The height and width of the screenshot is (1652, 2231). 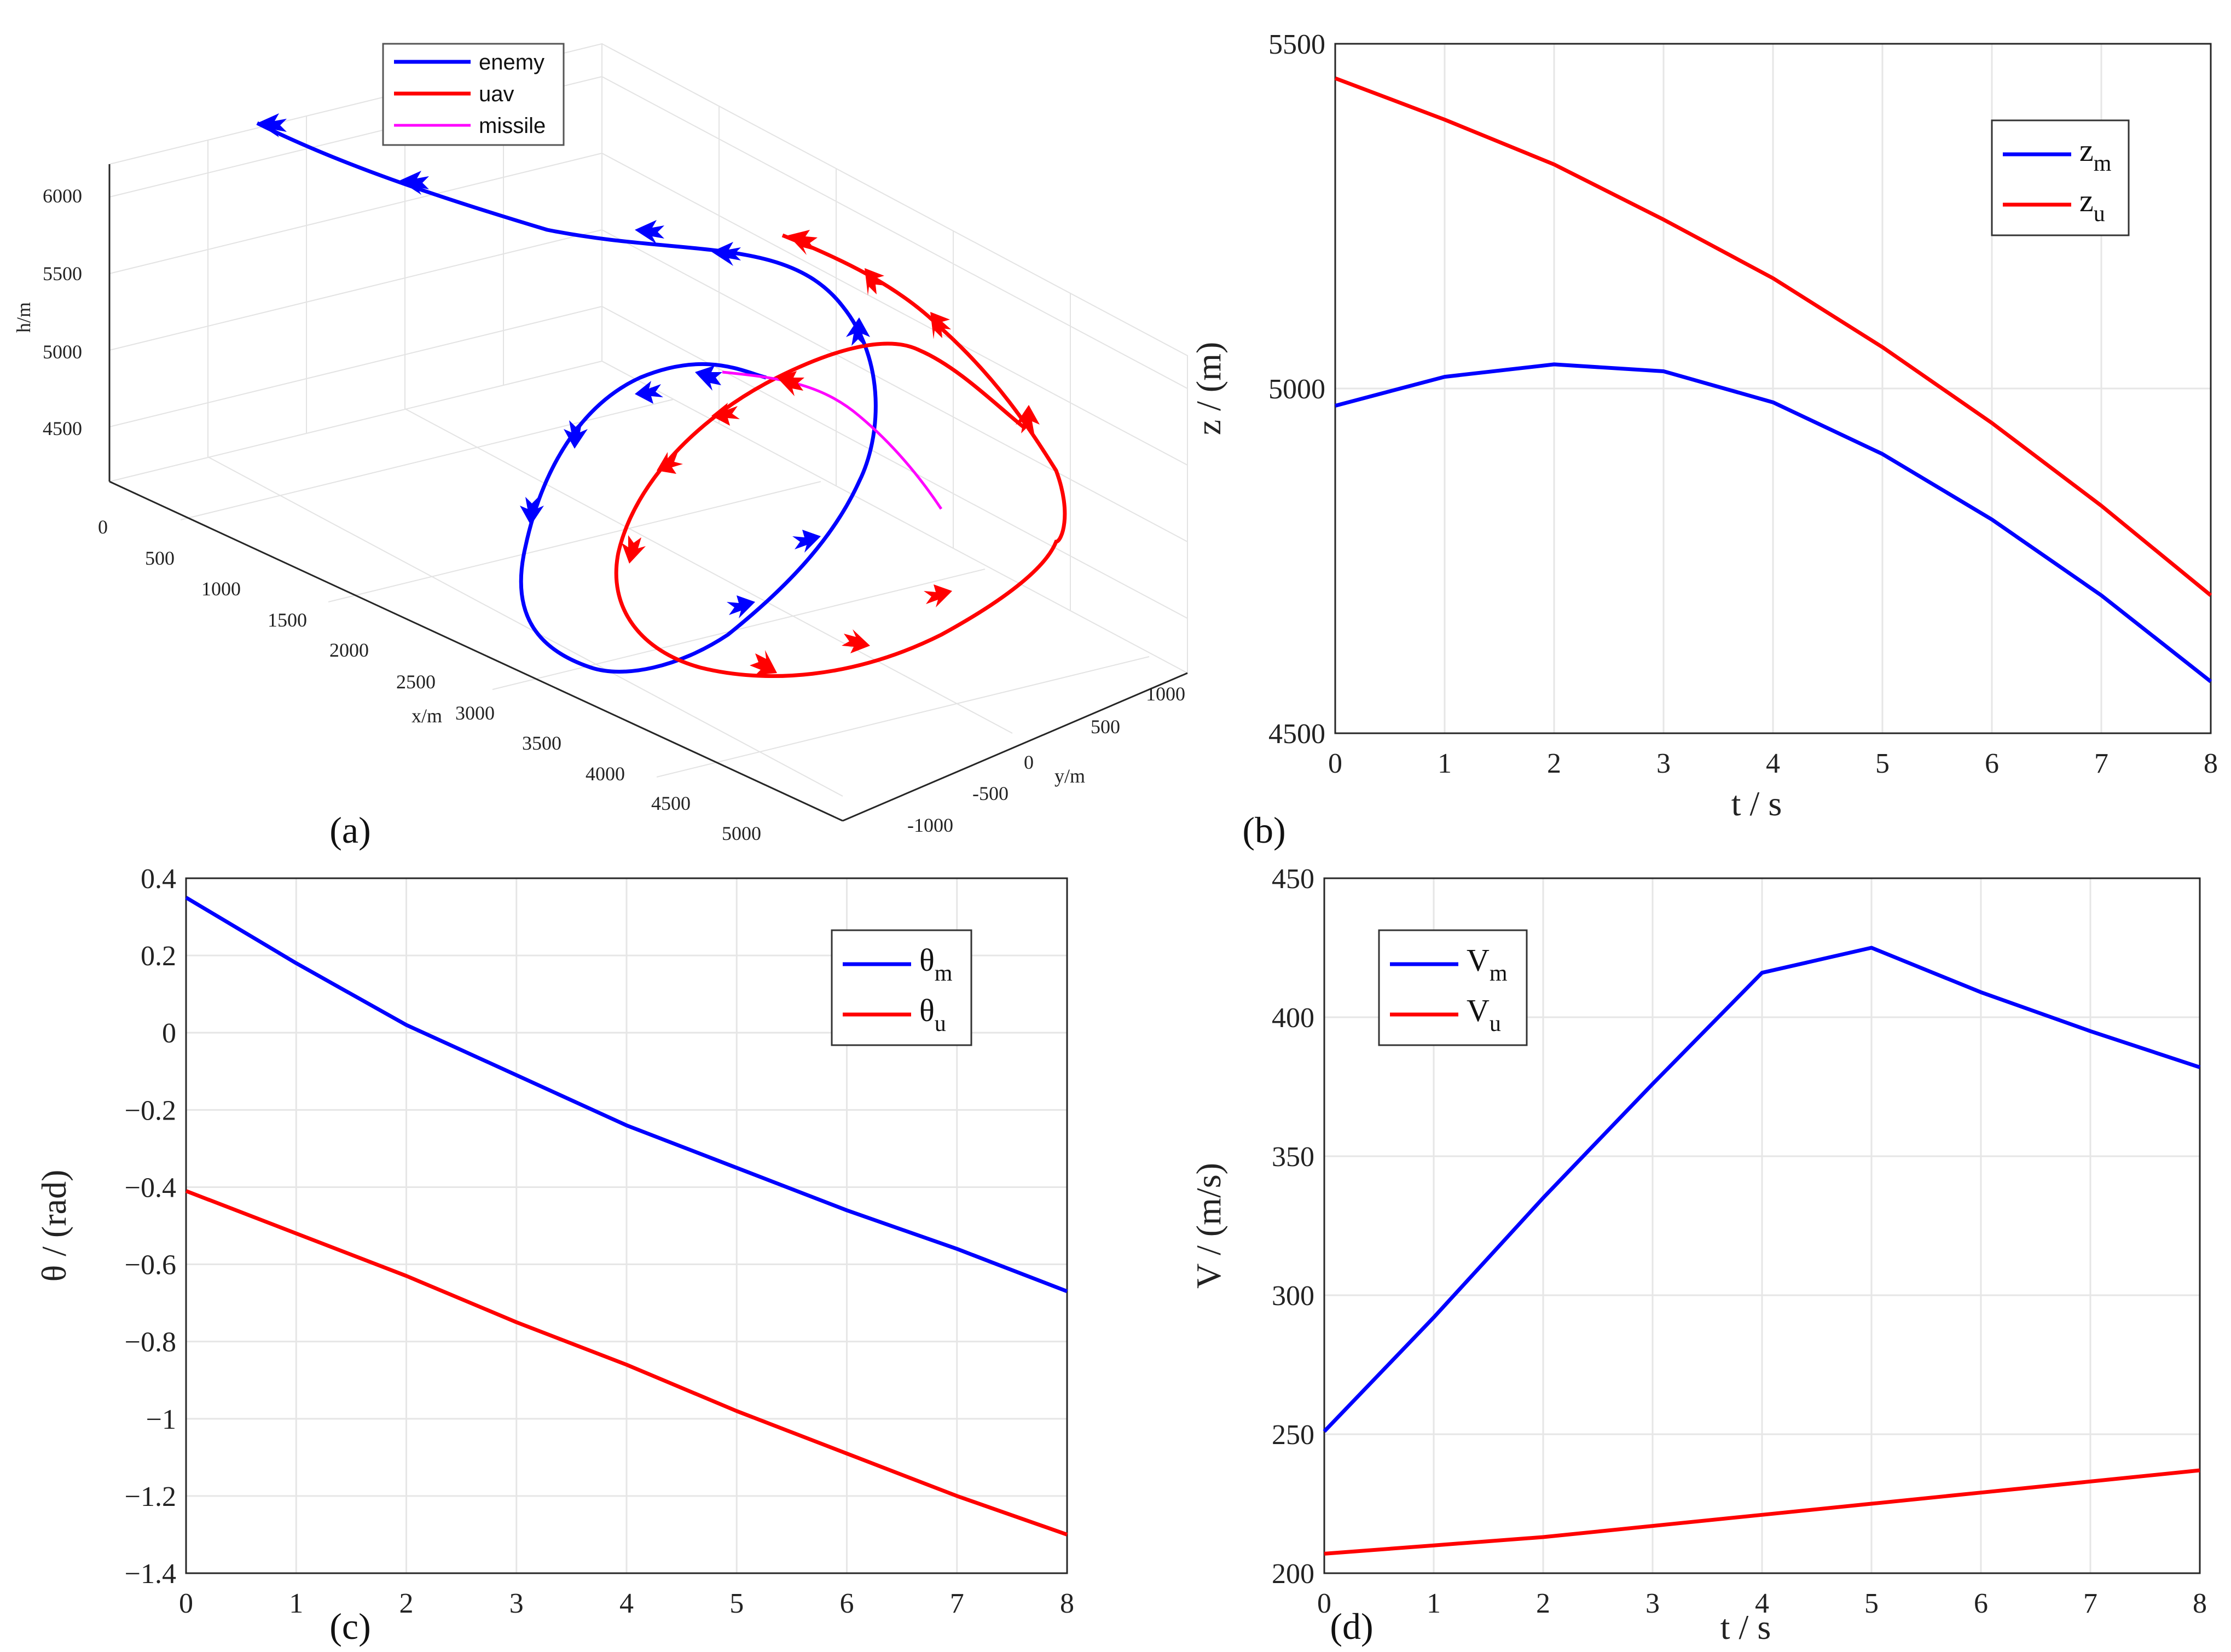 What do you see at coordinates (158, 956) in the screenshot?
I see `y-tick-label: 0.2` at bounding box center [158, 956].